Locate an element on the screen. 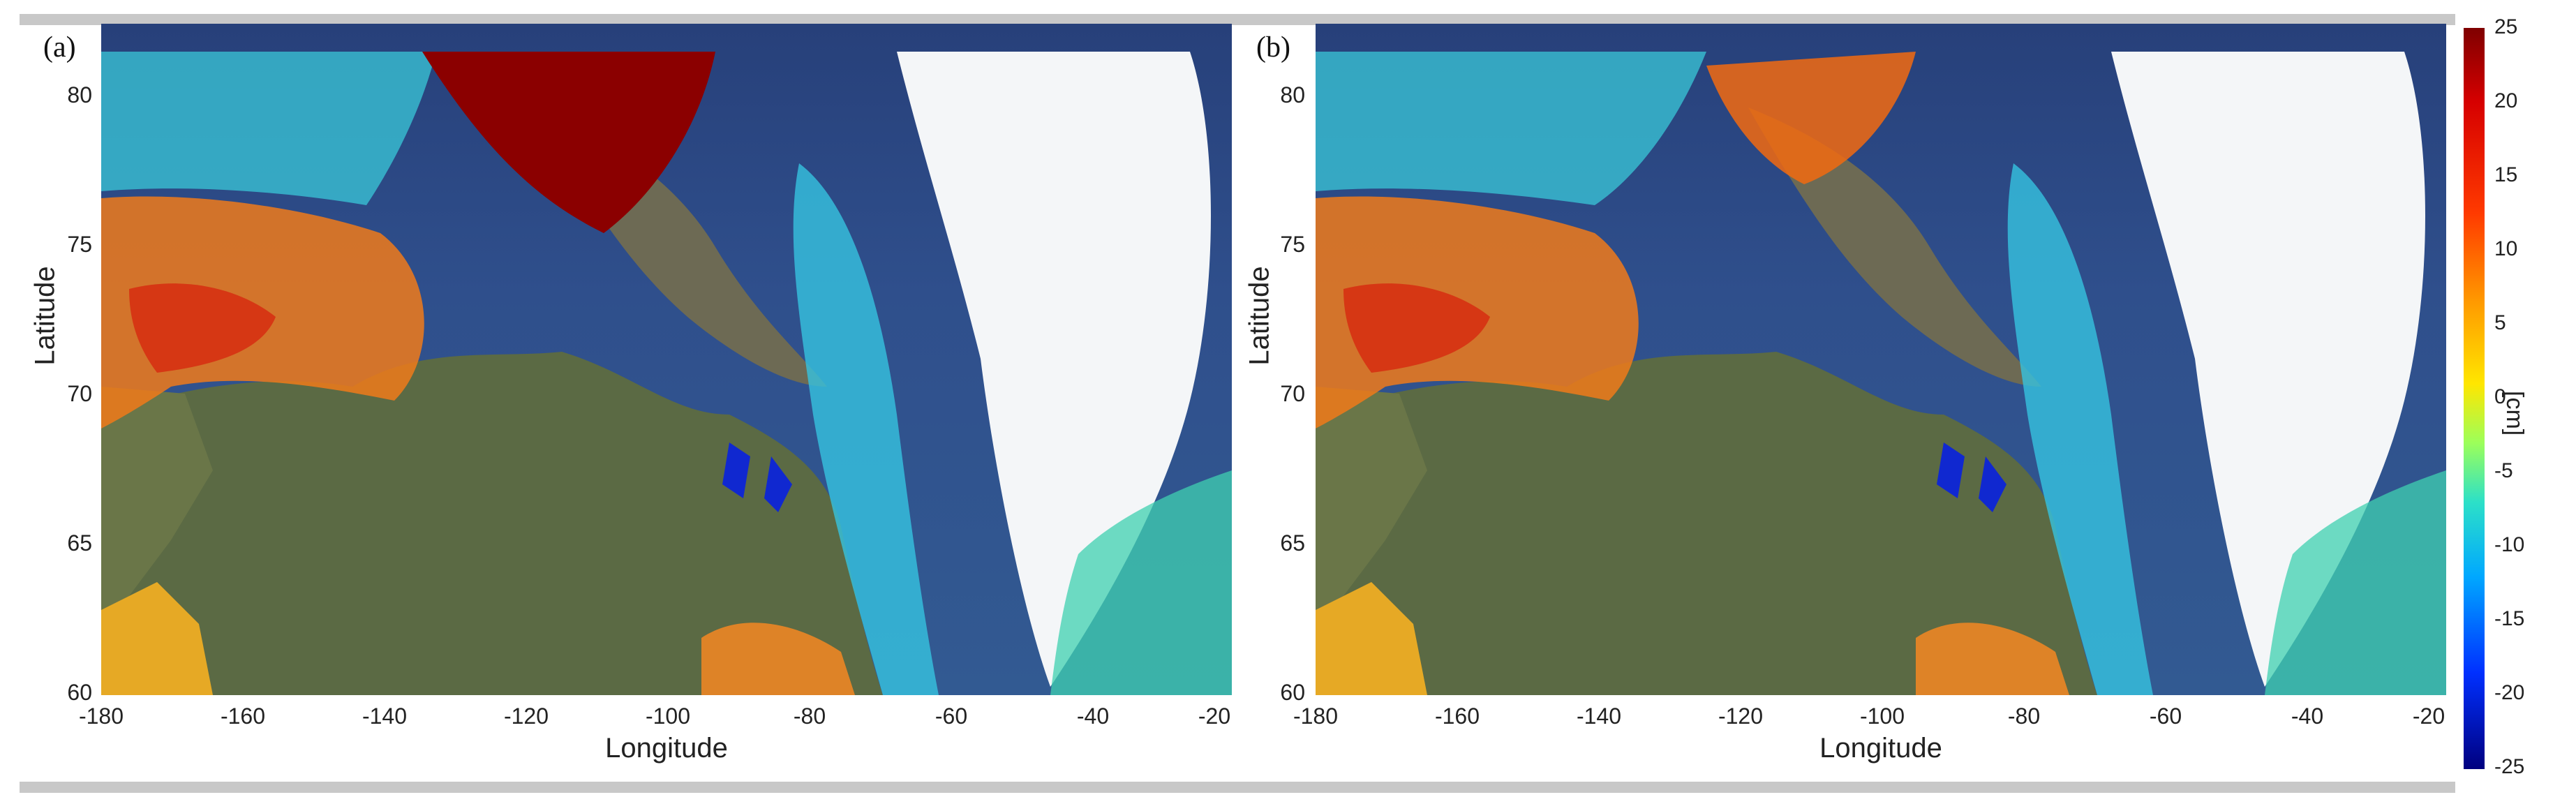 The width and height of the screenshot is (2576, 804). ylabel-a: Latitude is located at coordinates (45, 316).